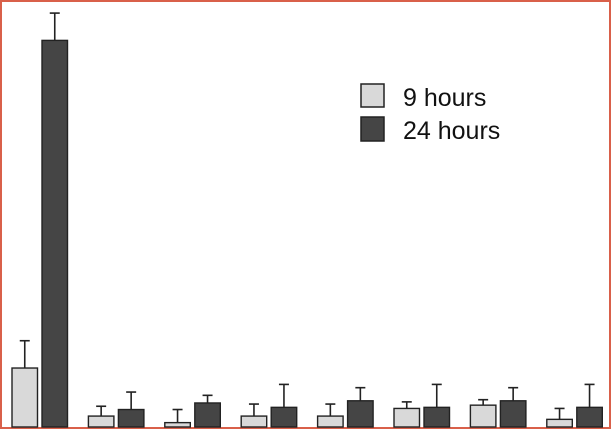  I want to click on legend-swatch-9-hours, so click(372, 95).